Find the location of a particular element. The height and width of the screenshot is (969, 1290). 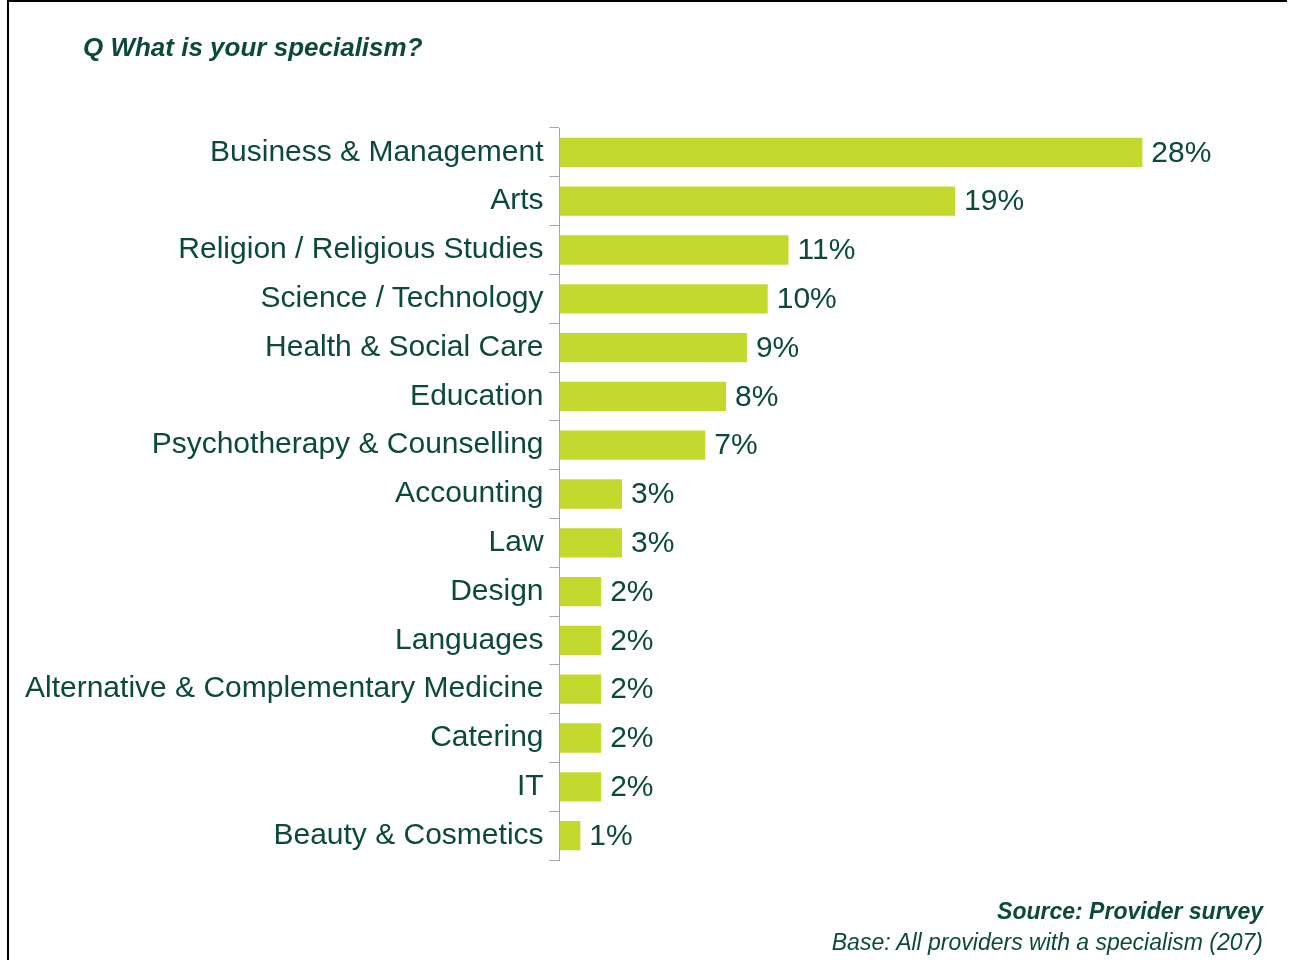

y-tick-label: Health & Social Care is located at coordinates (404, 345).